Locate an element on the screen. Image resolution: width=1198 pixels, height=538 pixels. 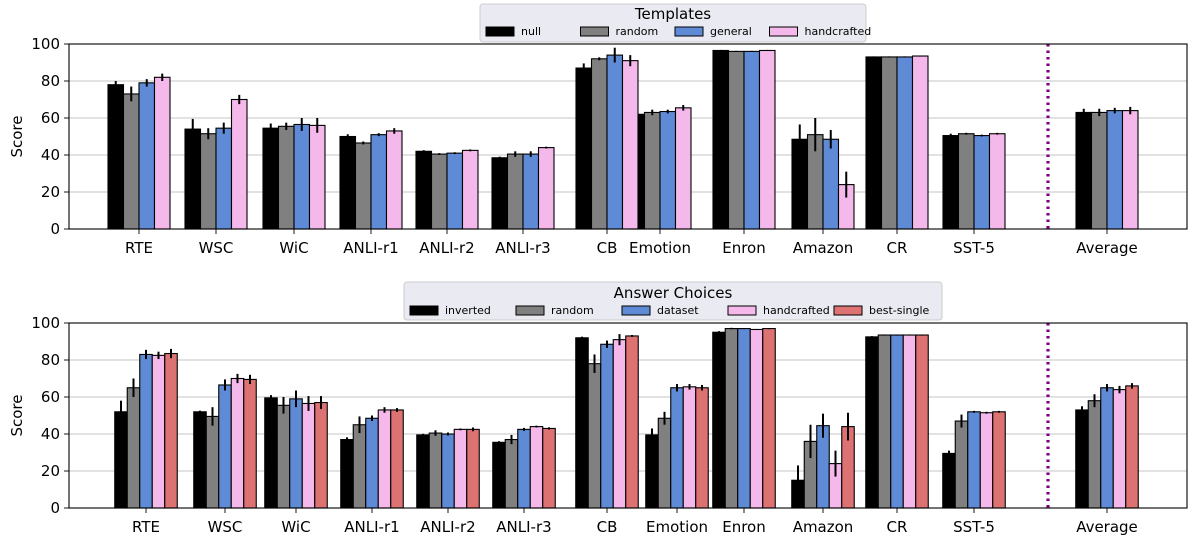
bar-inverted-average is located at coordinates (1082, 459).